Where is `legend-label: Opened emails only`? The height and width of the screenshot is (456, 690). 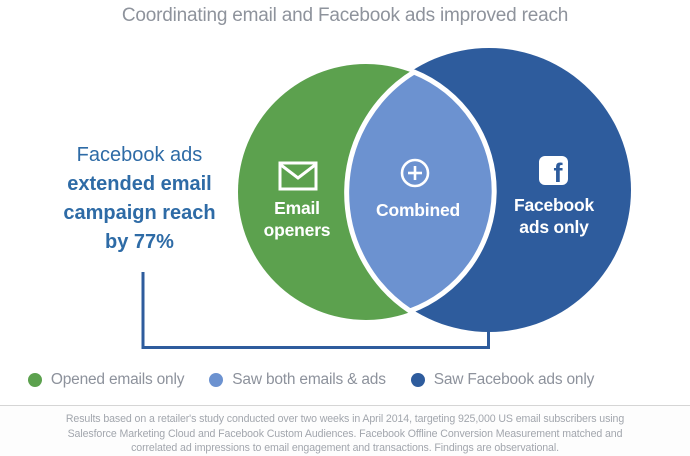
legend-label: Opened emails only is located at coordinates (117, 379).